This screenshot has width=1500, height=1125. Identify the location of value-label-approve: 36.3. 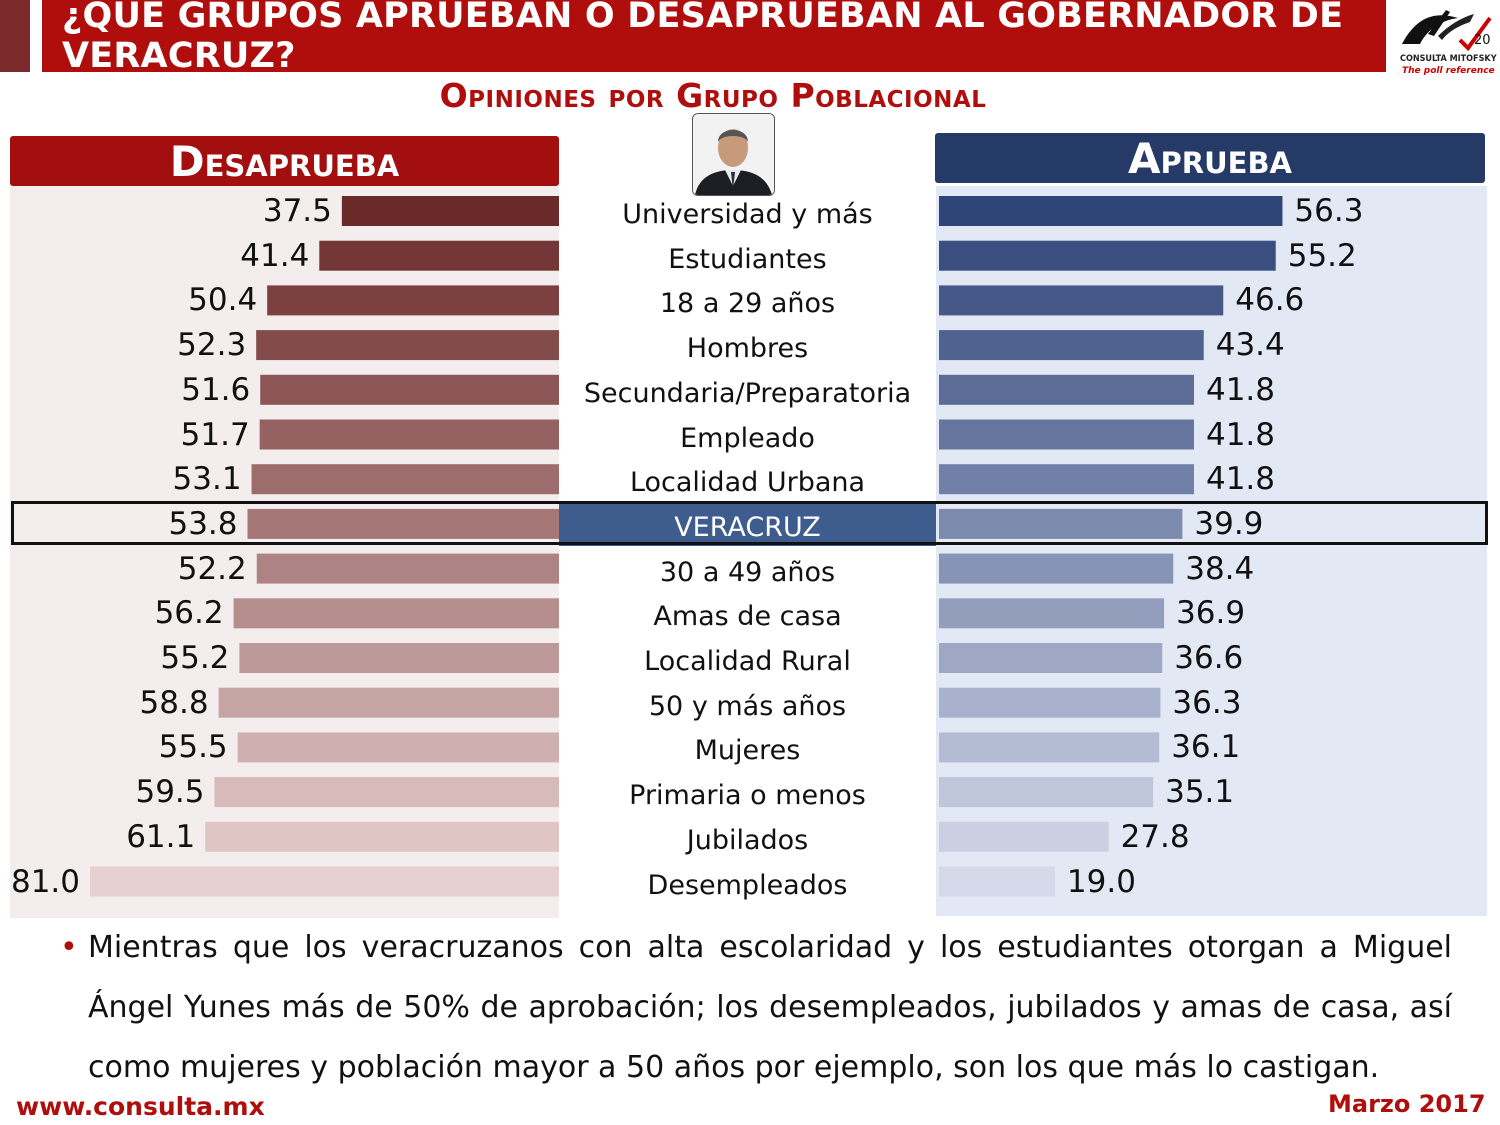
(1207, 702).